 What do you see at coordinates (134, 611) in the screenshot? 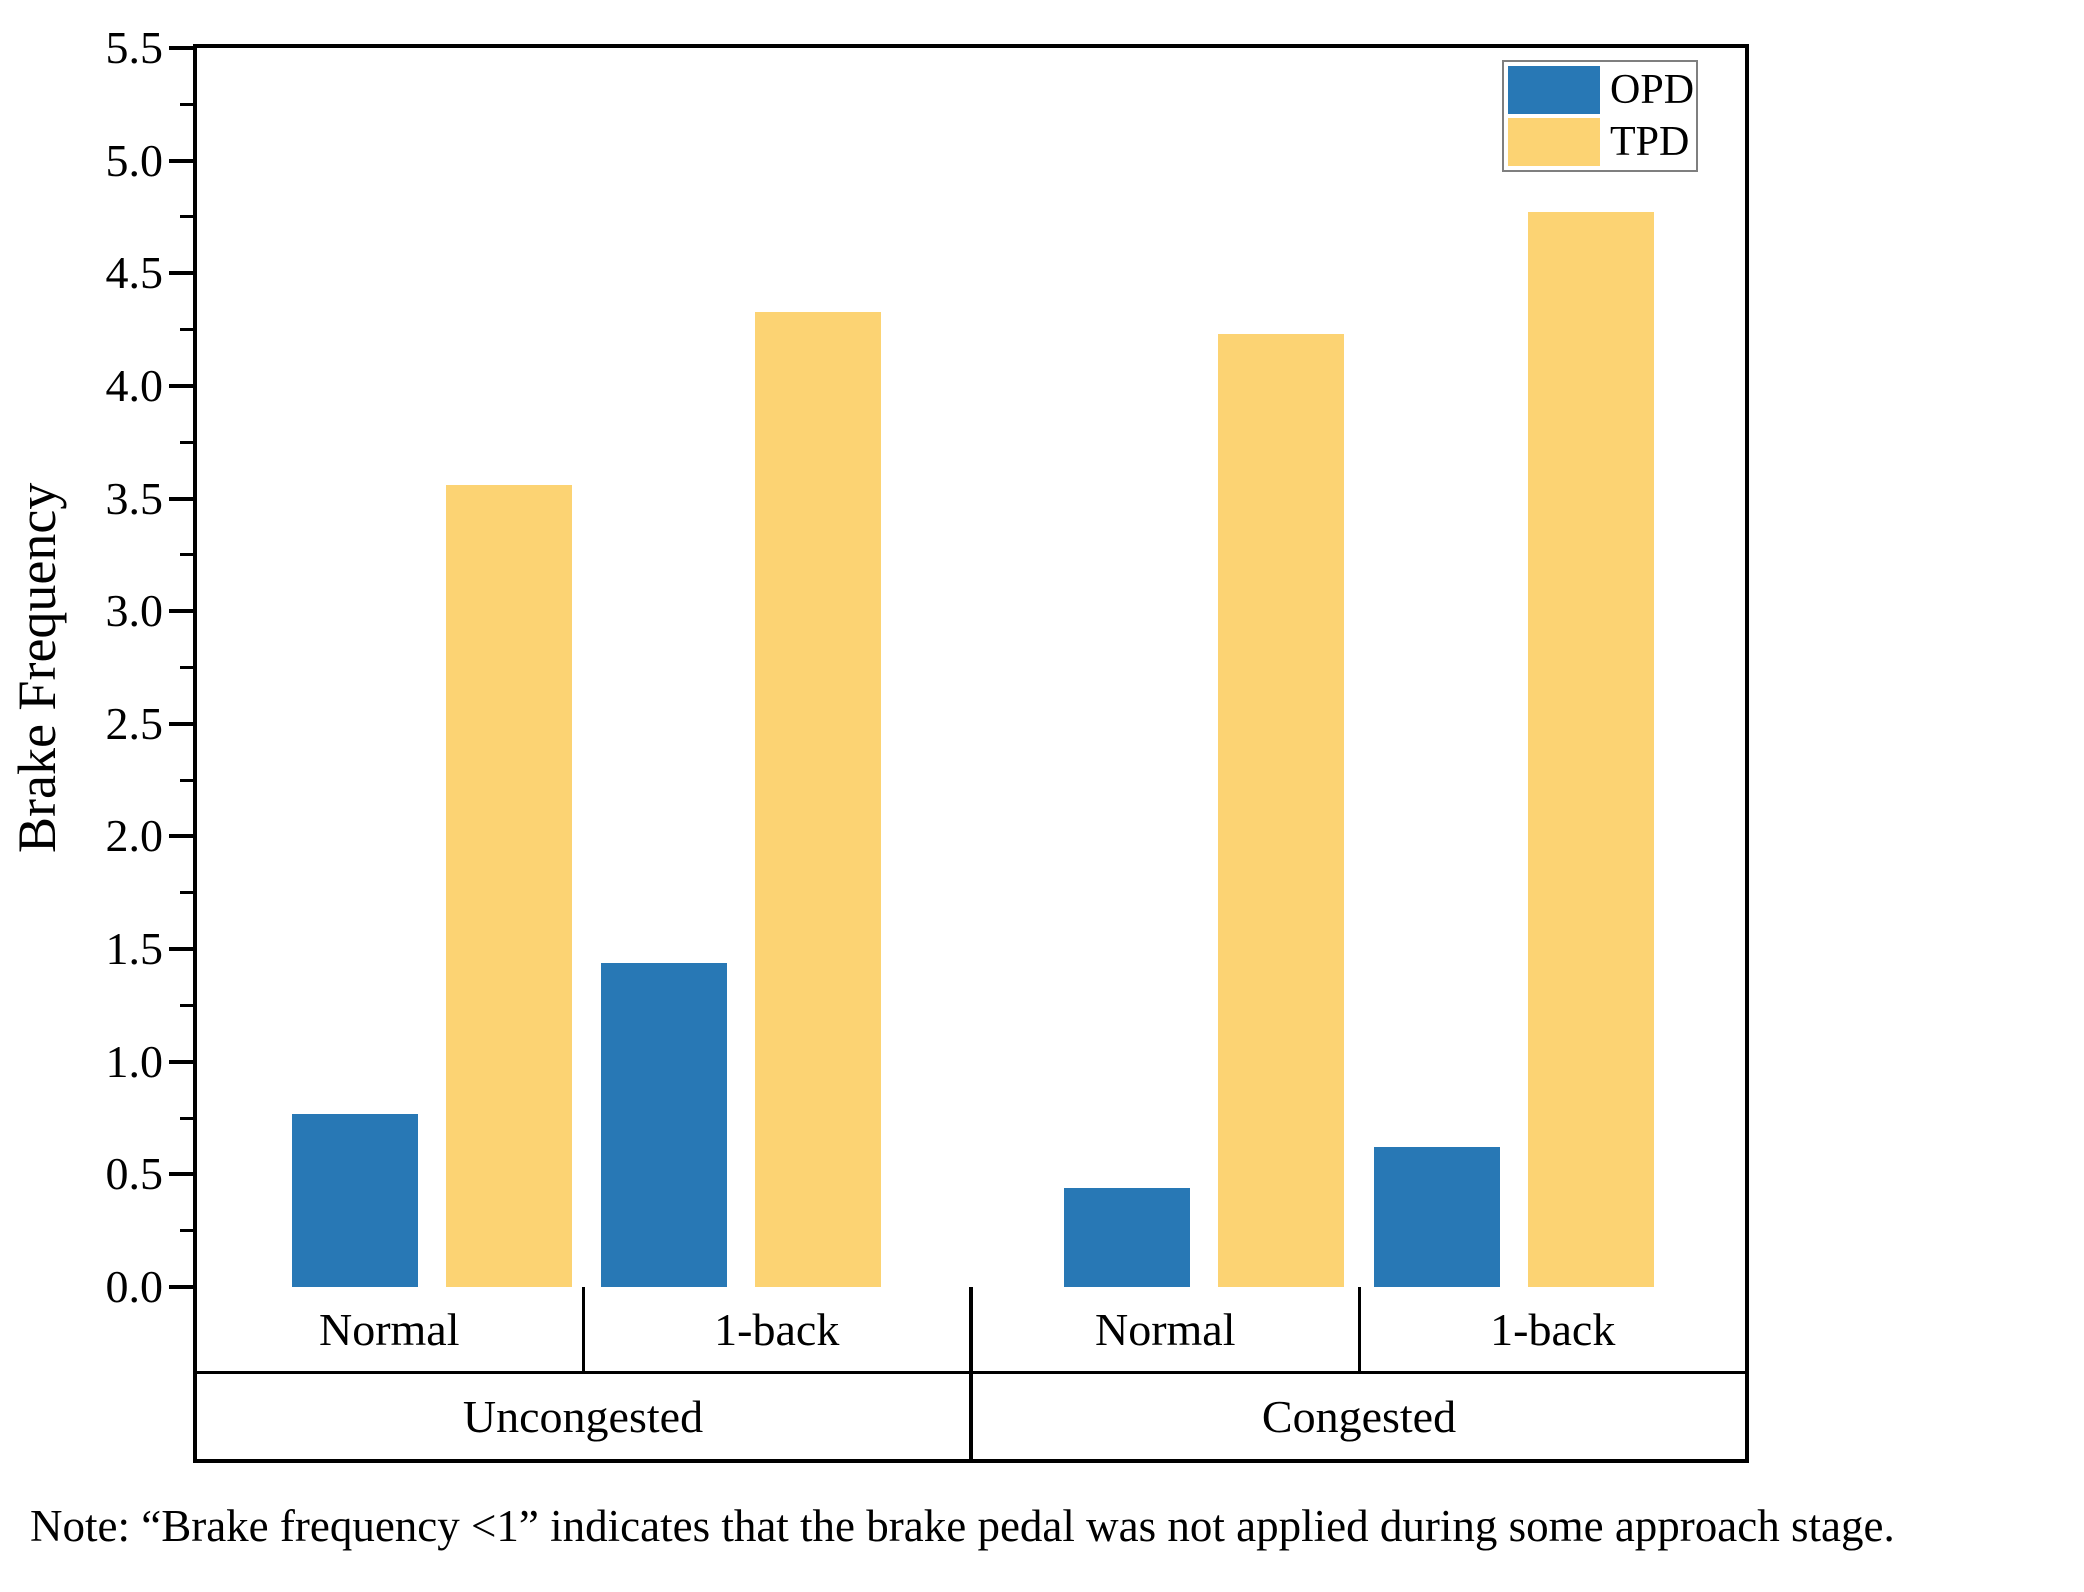
I see `y-tick-label: 3.0` at bounding box center [134, 611].